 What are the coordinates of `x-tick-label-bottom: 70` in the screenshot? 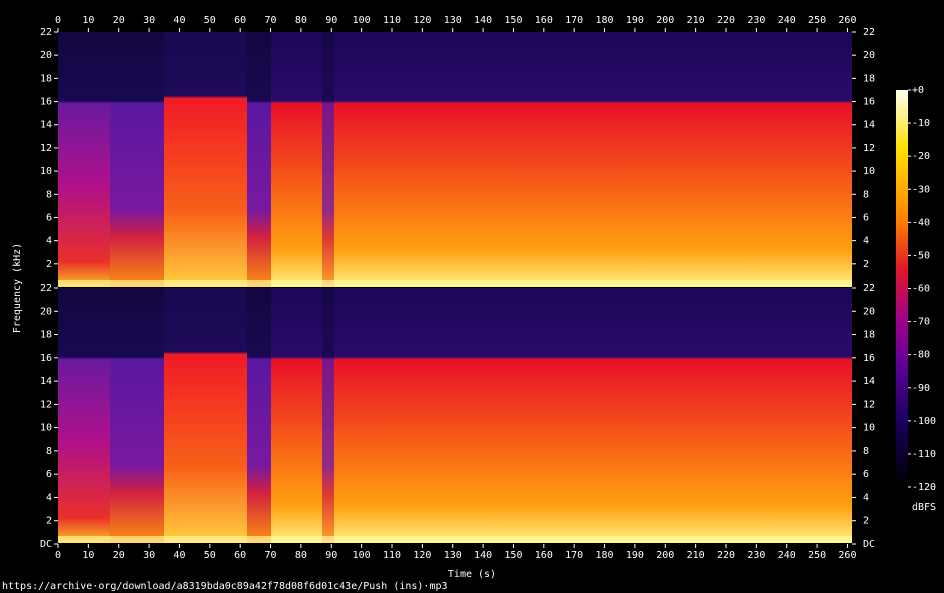 It's located at (271, 555).